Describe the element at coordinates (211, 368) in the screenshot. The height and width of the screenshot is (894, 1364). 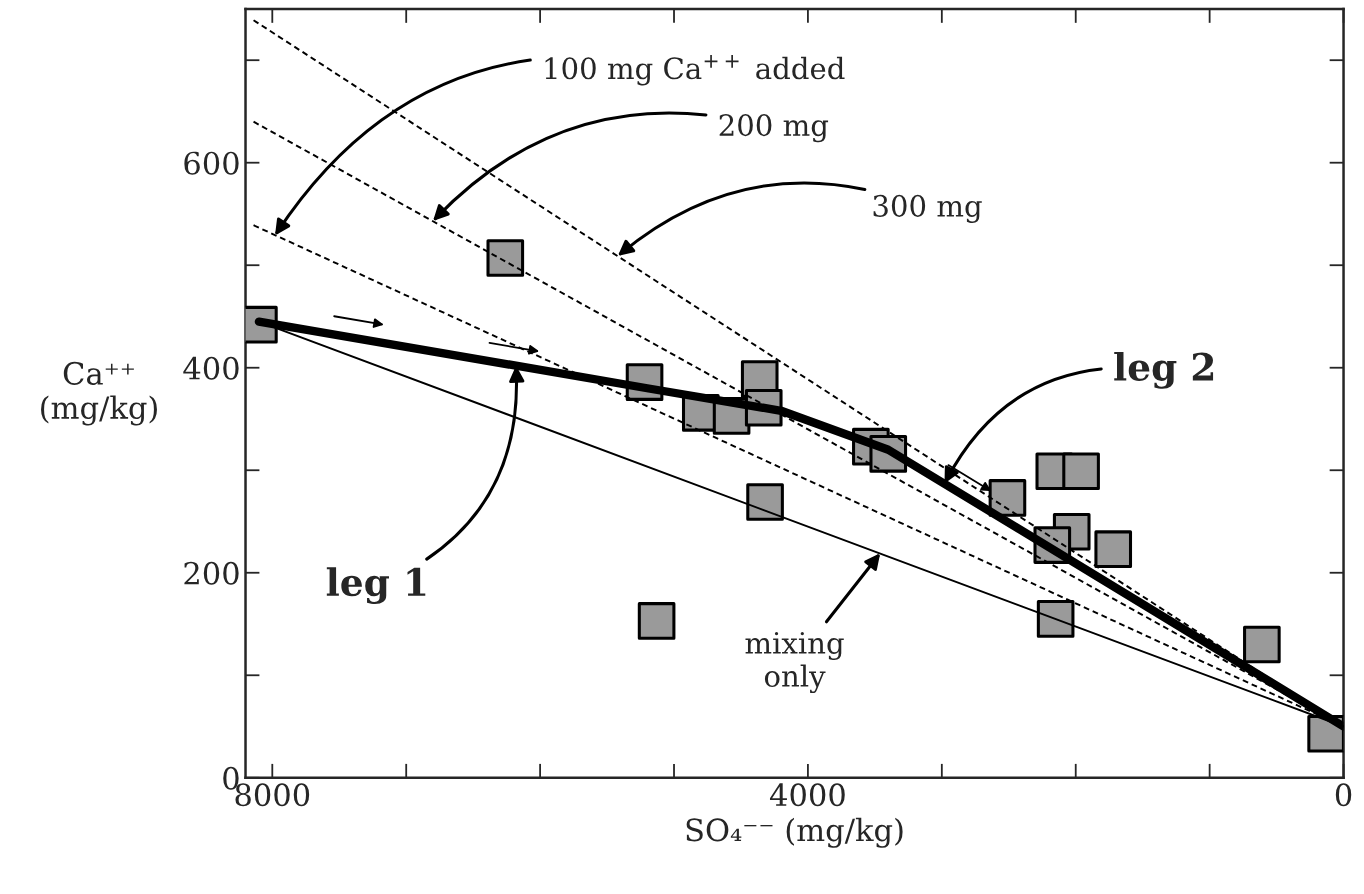
I see `y-tick-label: 400` at that location.